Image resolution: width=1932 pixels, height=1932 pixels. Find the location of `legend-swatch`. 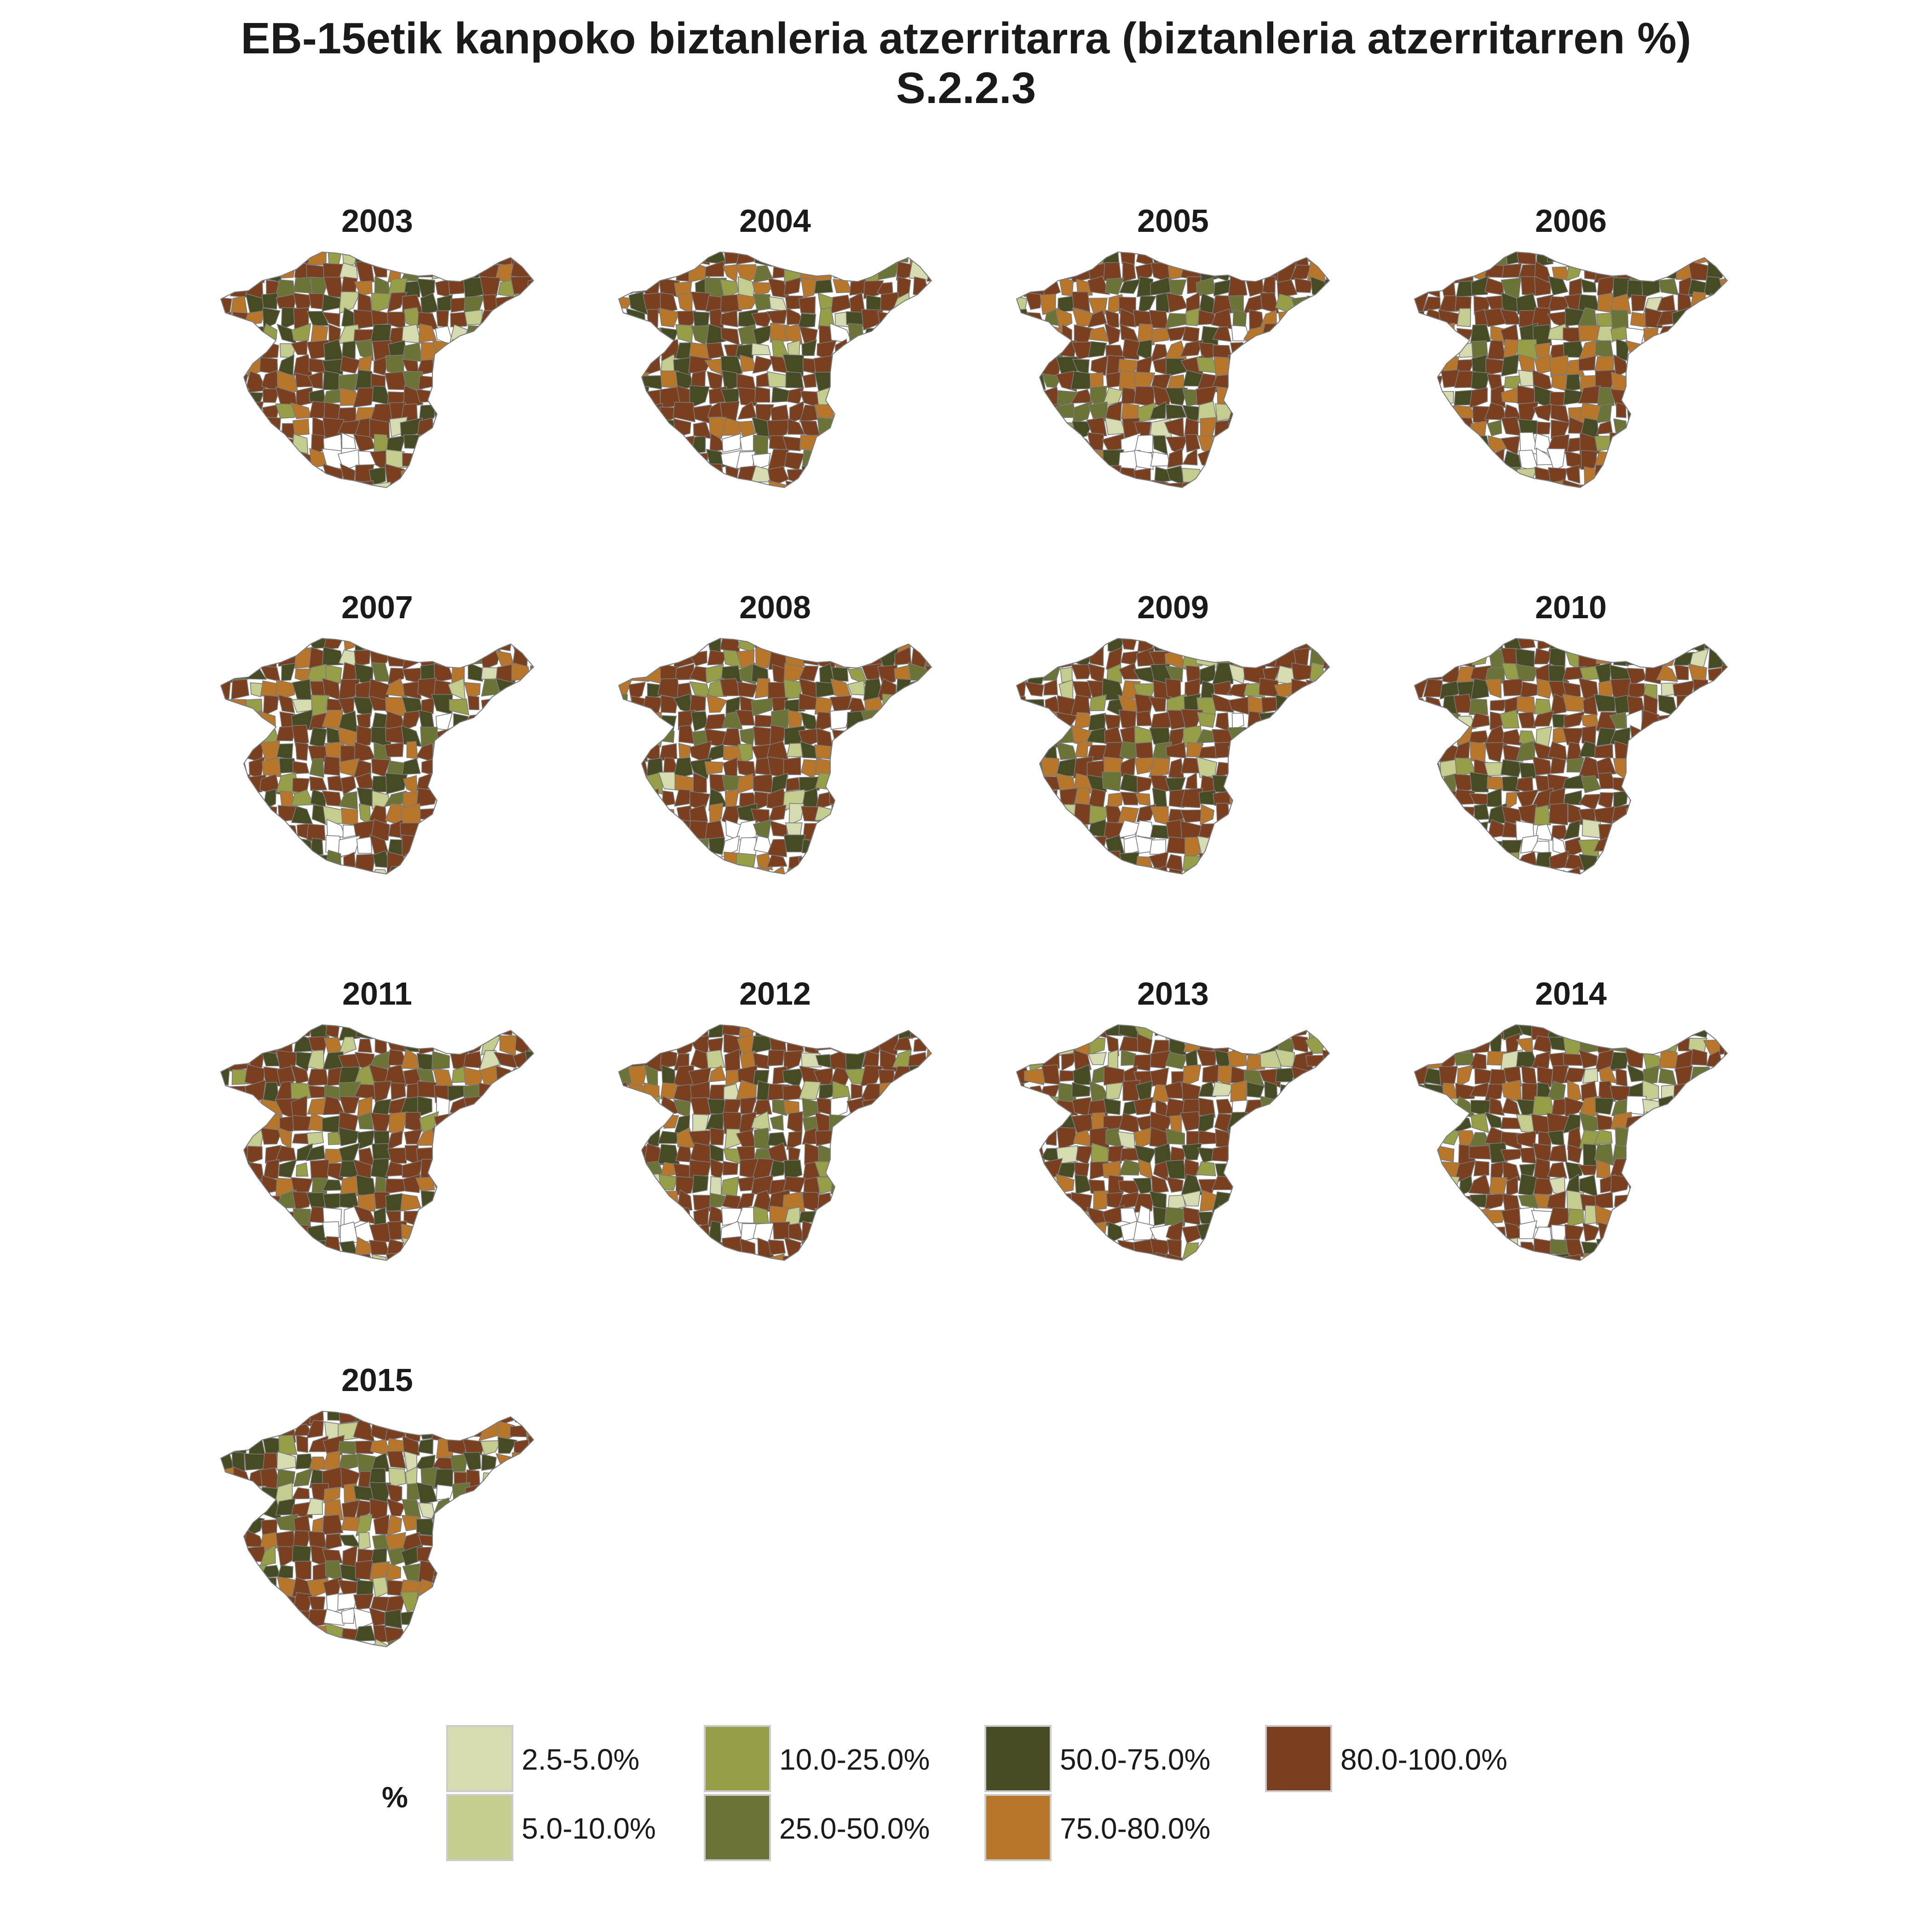

legend-swatch is located at coordinates (1018, 1758).